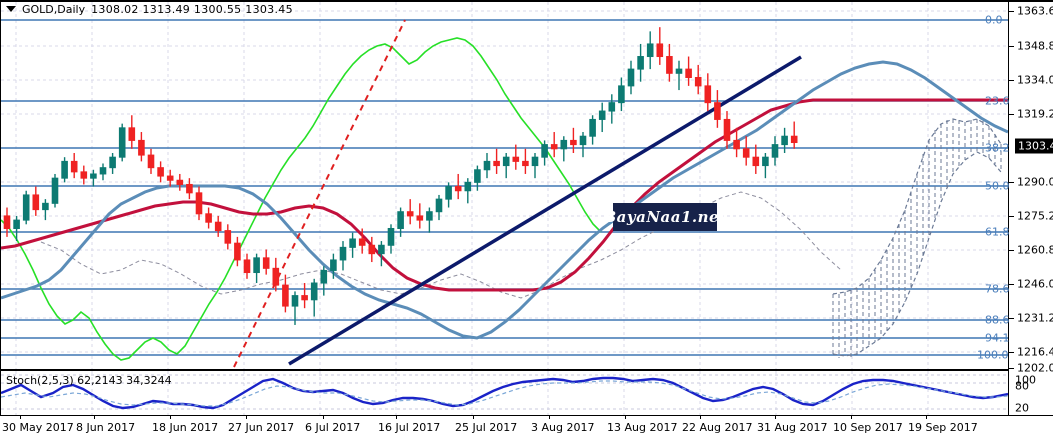 Image resolution: width=1053 pixels, height=439 pixels. I want to click on price-label: 1363.60, so click(1035, 11).